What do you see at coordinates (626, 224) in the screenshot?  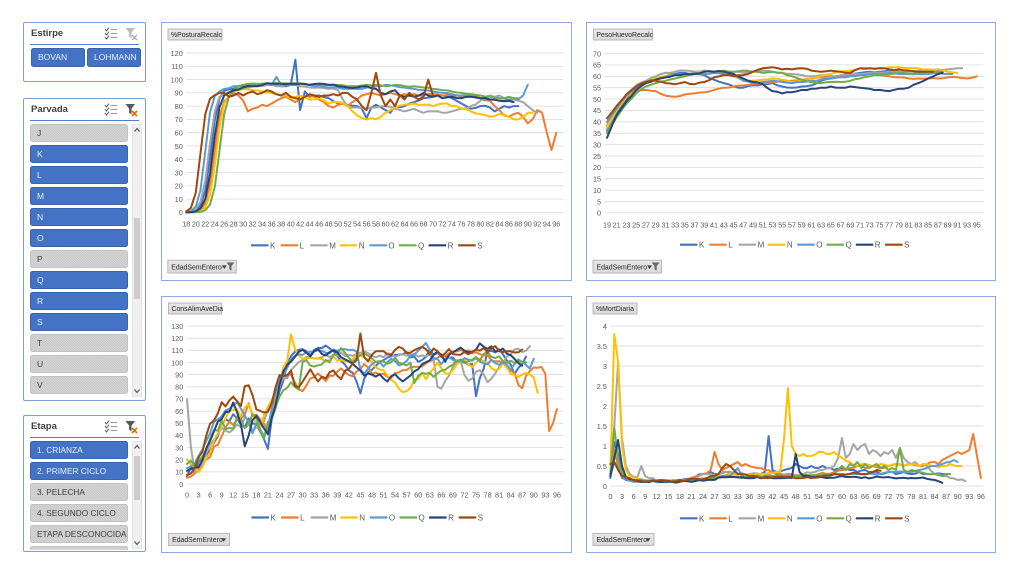 I see `svg-text: 23` at bounding box center [626, 224].